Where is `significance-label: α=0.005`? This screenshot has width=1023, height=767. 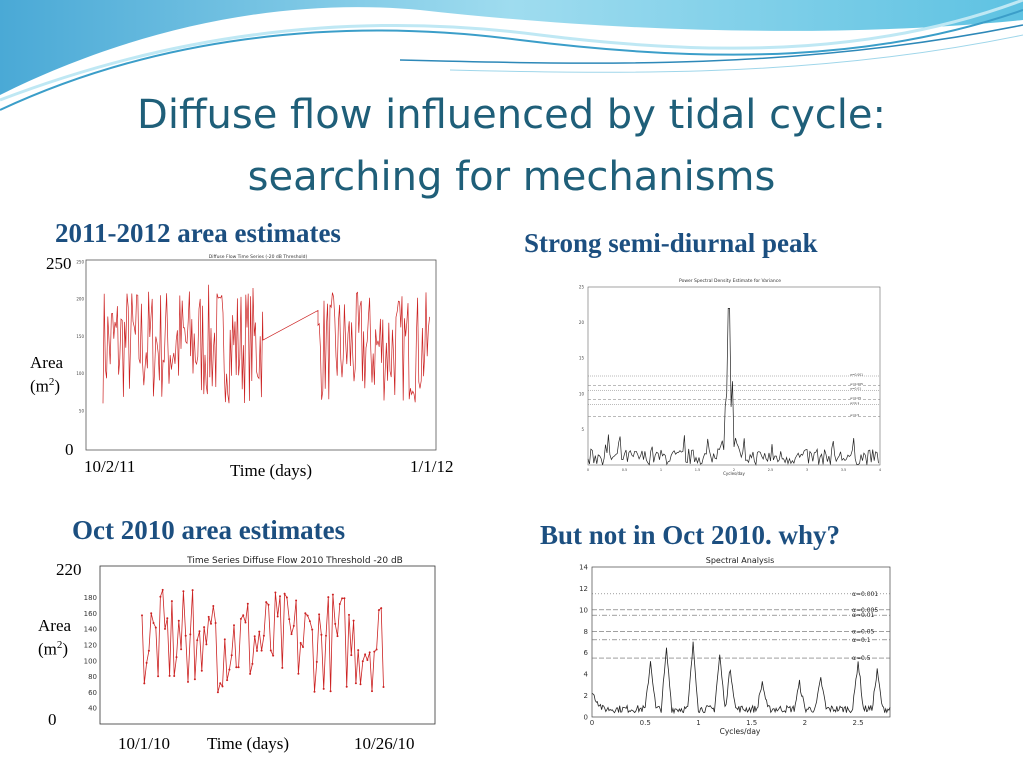
significance-label: α=0.005 is located at coordinates (865, 610).